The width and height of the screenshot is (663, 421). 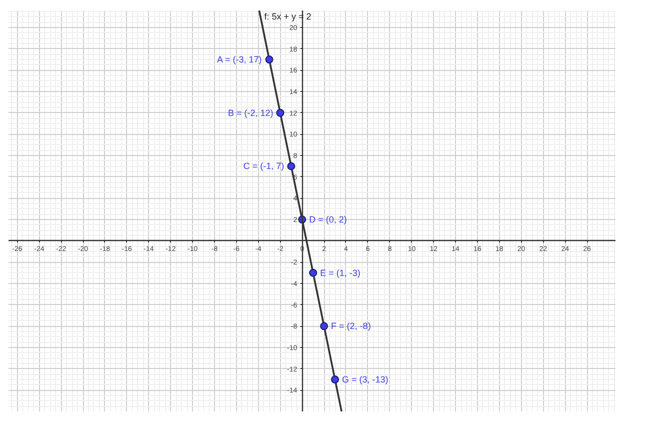 What do you see at coordinates (263, 166) in the screenshot?
I see `data-label: C = (-1, 7)` at bounding box center [263, 166].